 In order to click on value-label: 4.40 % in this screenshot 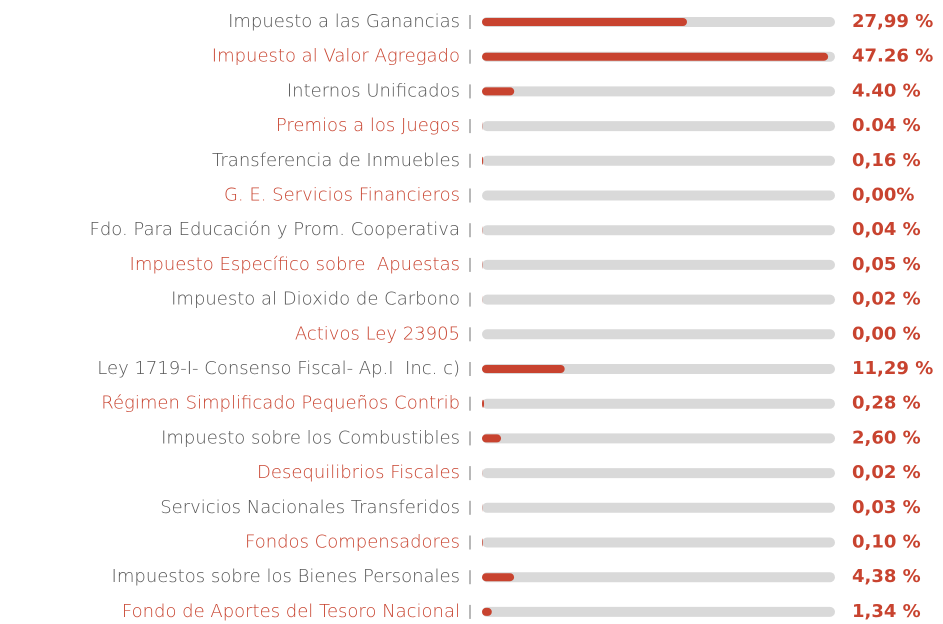, I will do `click(886, 90)`.